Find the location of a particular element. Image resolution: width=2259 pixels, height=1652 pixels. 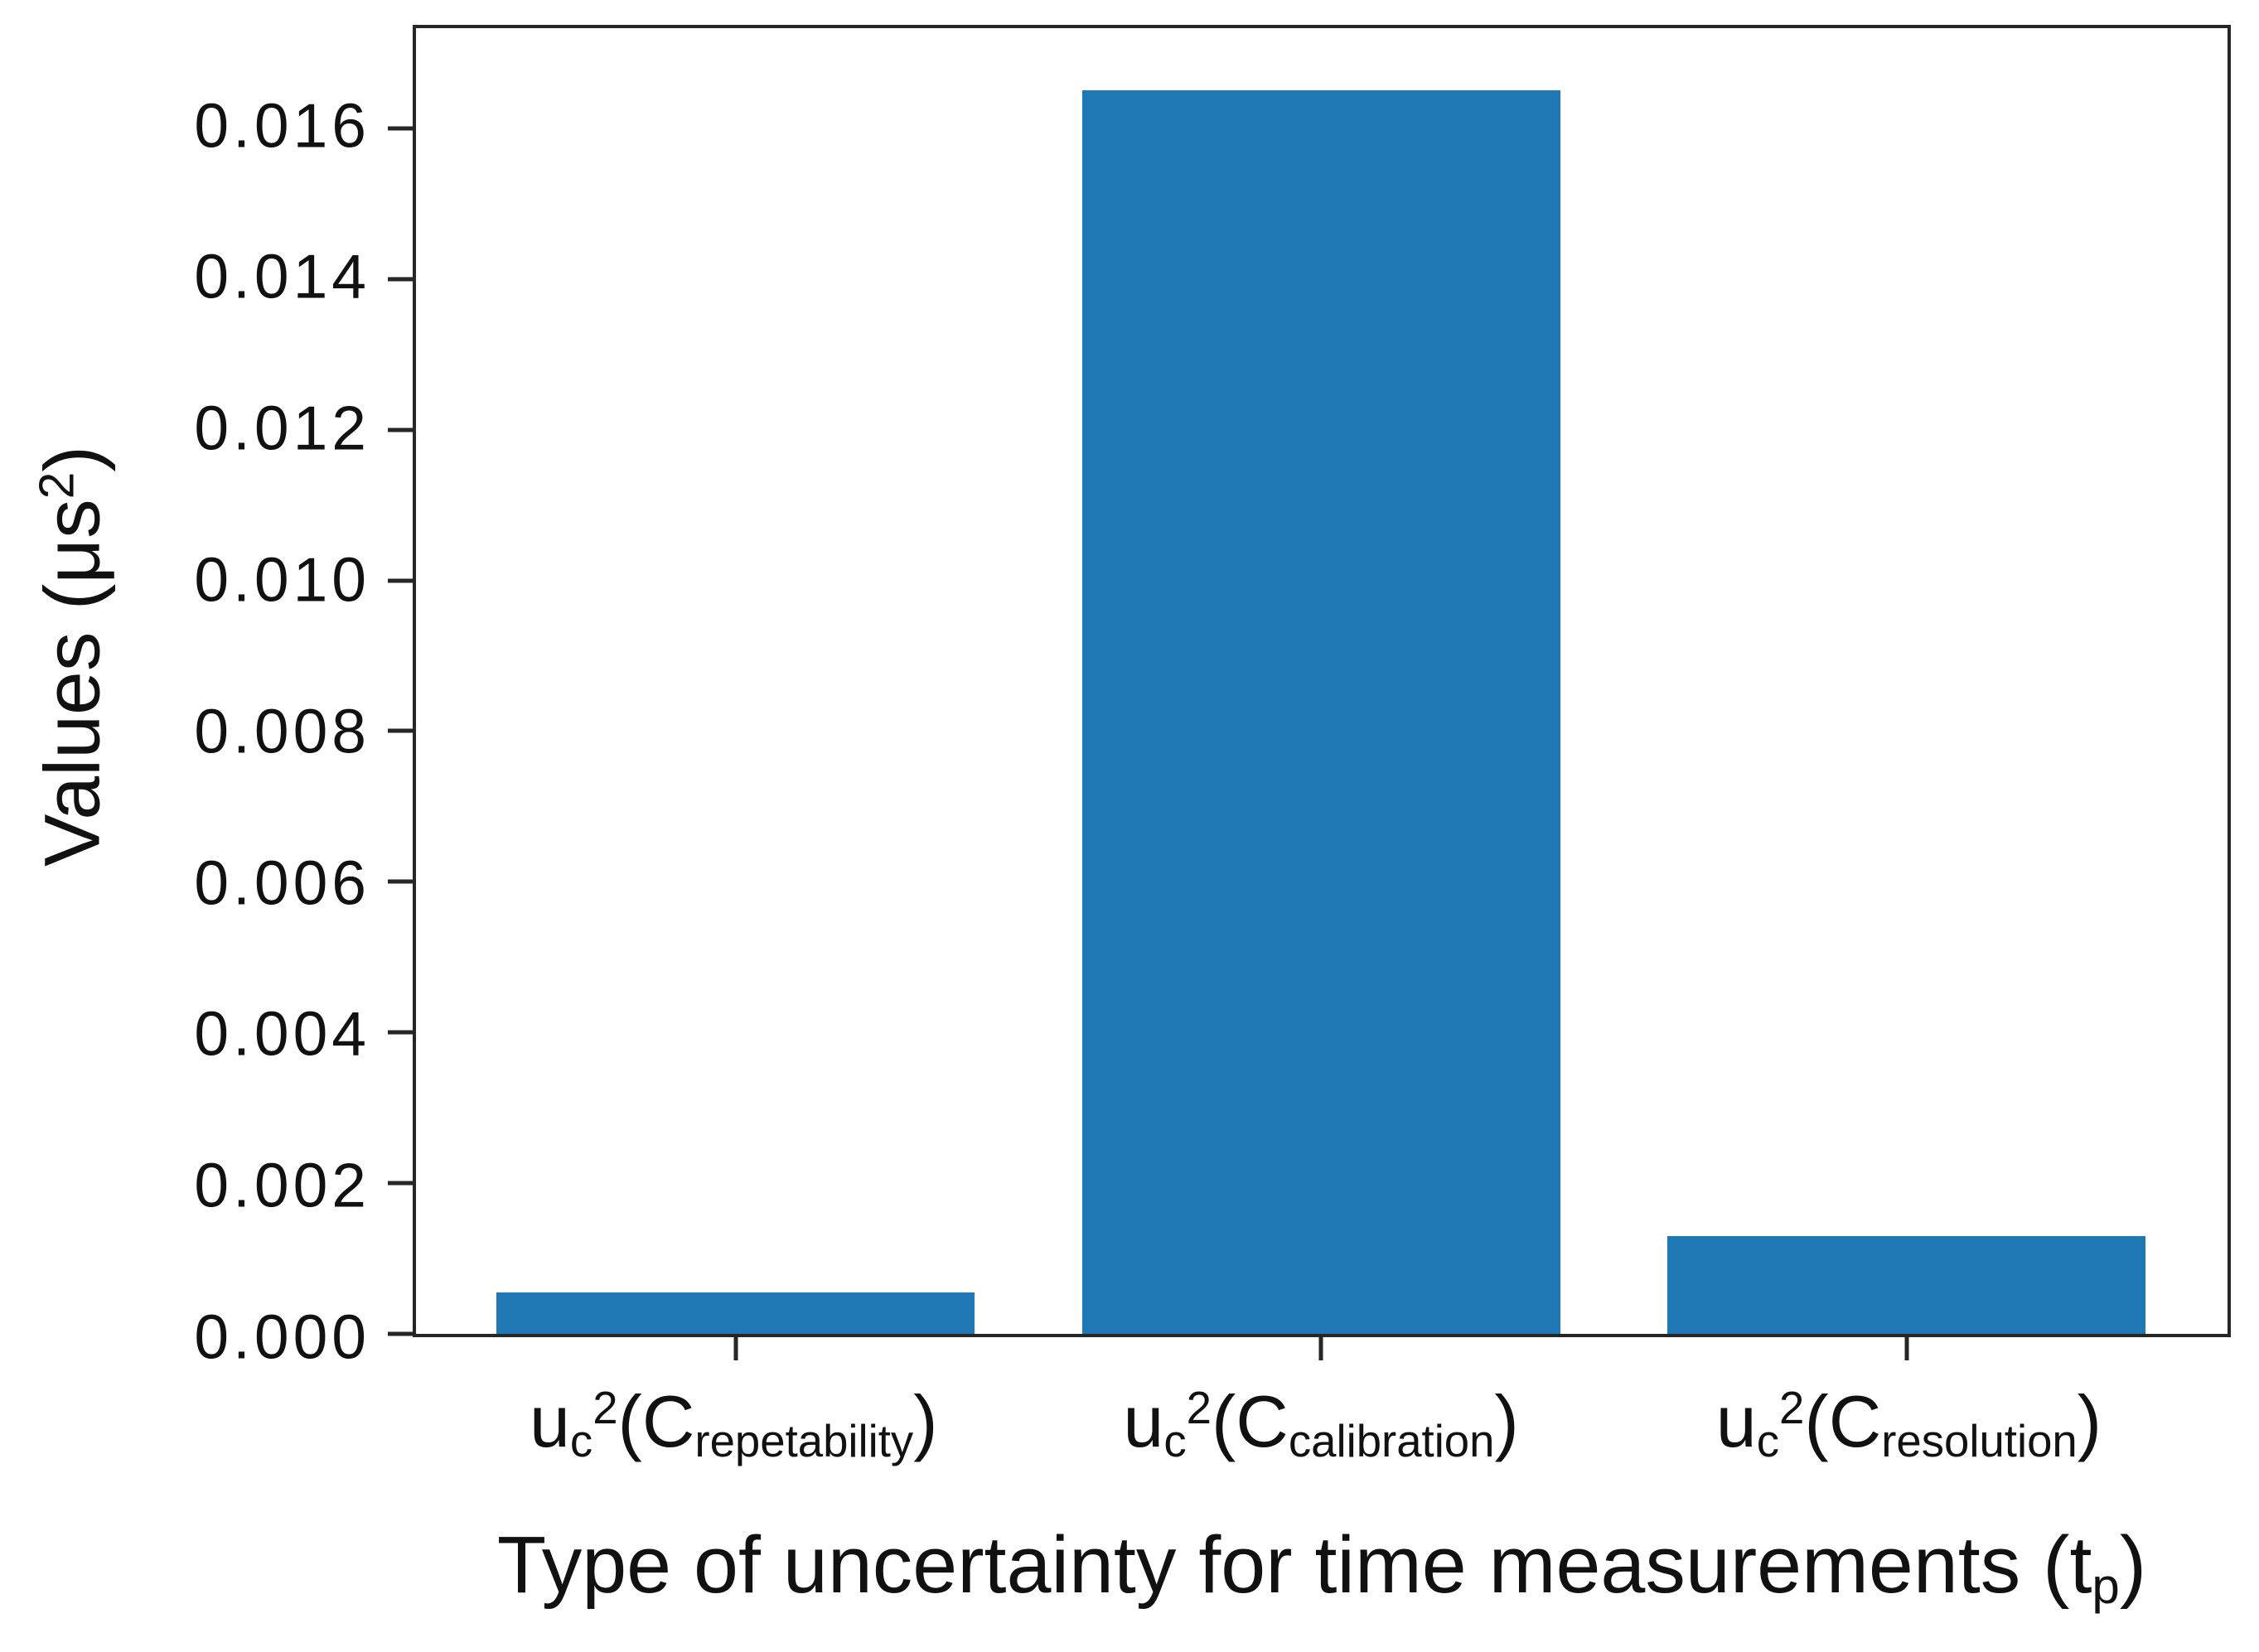

x-category-label-3: uc2(Cresolution) is located at coordinates (1909, 1423).